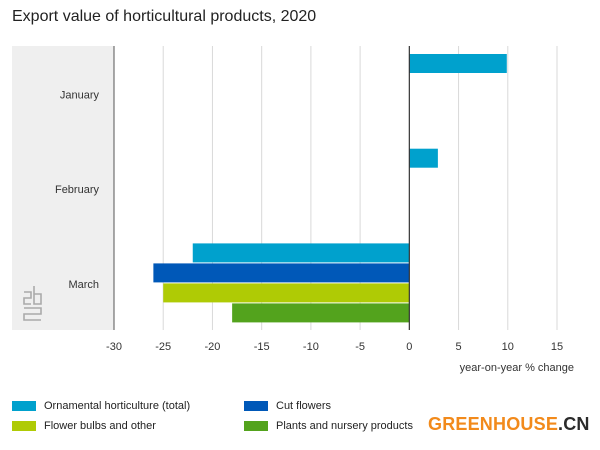 This screenshot has width=600, height=450. What do you see at coordinates (304, 406) in the screenshot?
I see `legend-label: Cut flowers` at bounding box center [304, 406].